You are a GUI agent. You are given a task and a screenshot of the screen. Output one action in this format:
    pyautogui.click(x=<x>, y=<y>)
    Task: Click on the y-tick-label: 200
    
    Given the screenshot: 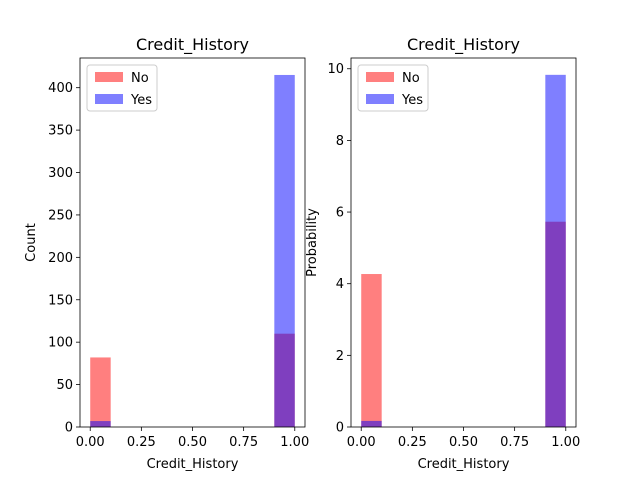 What is the action you would take?
    pyautogui.click(x=60, y=258)
    